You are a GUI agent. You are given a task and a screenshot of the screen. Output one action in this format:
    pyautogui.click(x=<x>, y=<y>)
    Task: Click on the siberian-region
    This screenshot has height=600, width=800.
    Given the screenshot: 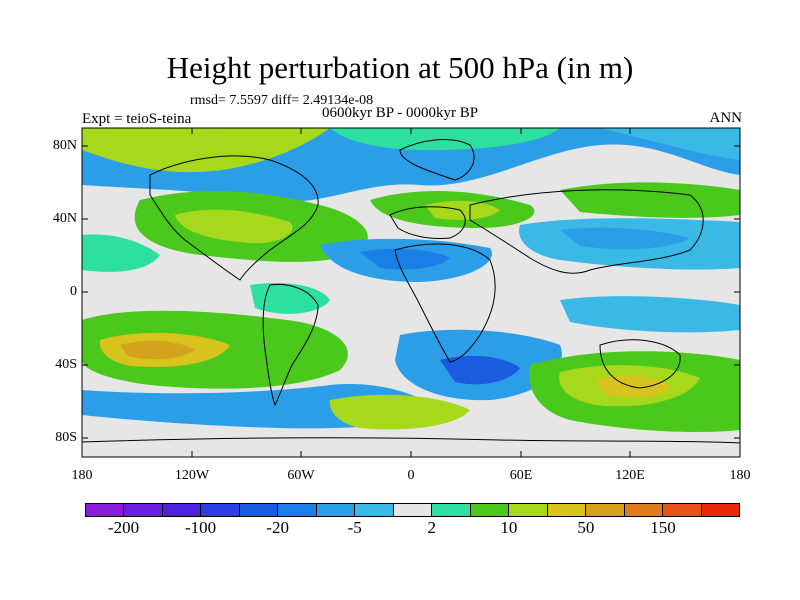 What is the action you would take?
    pyautogui.click(x=670, y=144)
    